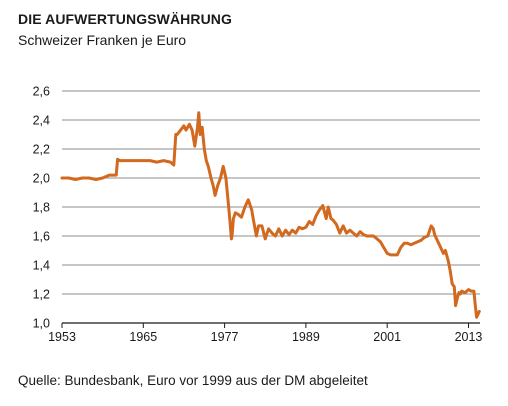 The image size is (508, 406). What do you see at coordinates (469, 337) in the screenshot?
I see `x-tick-label: 2013` at bounding box center [469, 337].